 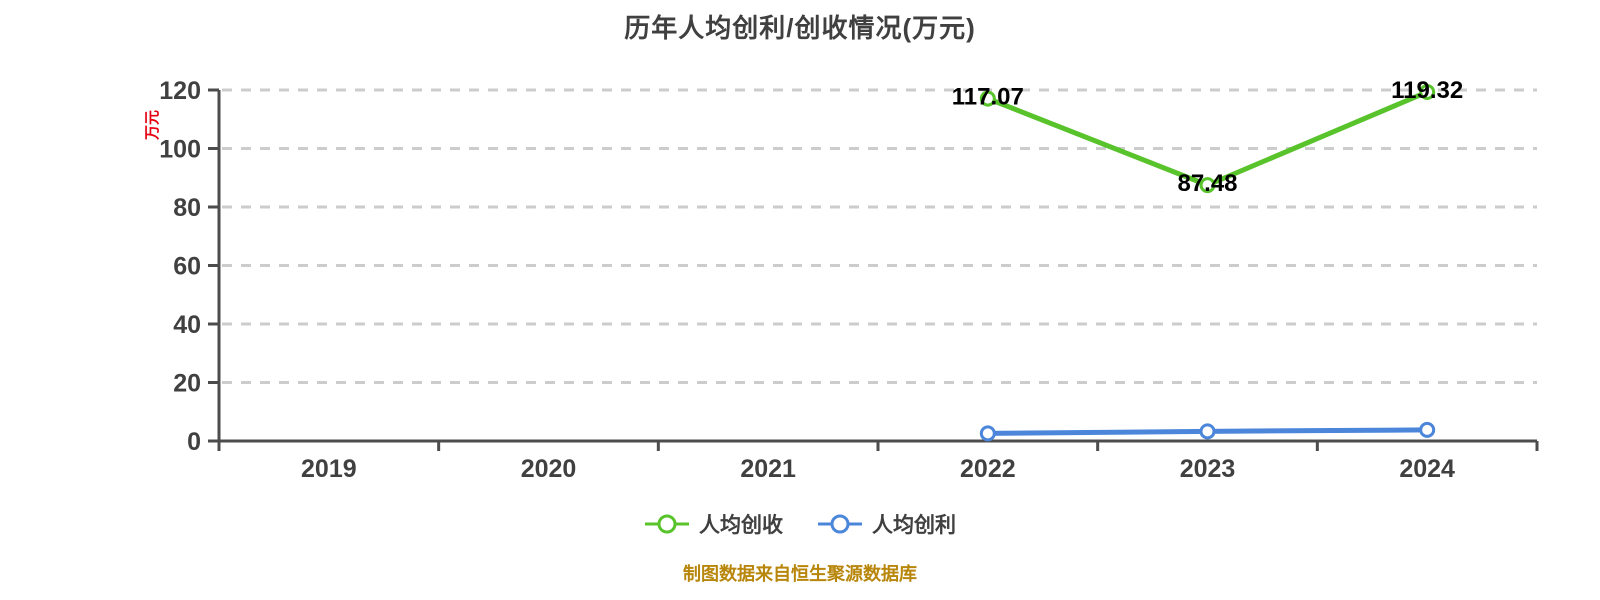 What do you see at coordinates (800, 28) in the screenshot?
I see `chart-title: 历年人均创利/创收情况(万元)` at bounding box center [800, 28].